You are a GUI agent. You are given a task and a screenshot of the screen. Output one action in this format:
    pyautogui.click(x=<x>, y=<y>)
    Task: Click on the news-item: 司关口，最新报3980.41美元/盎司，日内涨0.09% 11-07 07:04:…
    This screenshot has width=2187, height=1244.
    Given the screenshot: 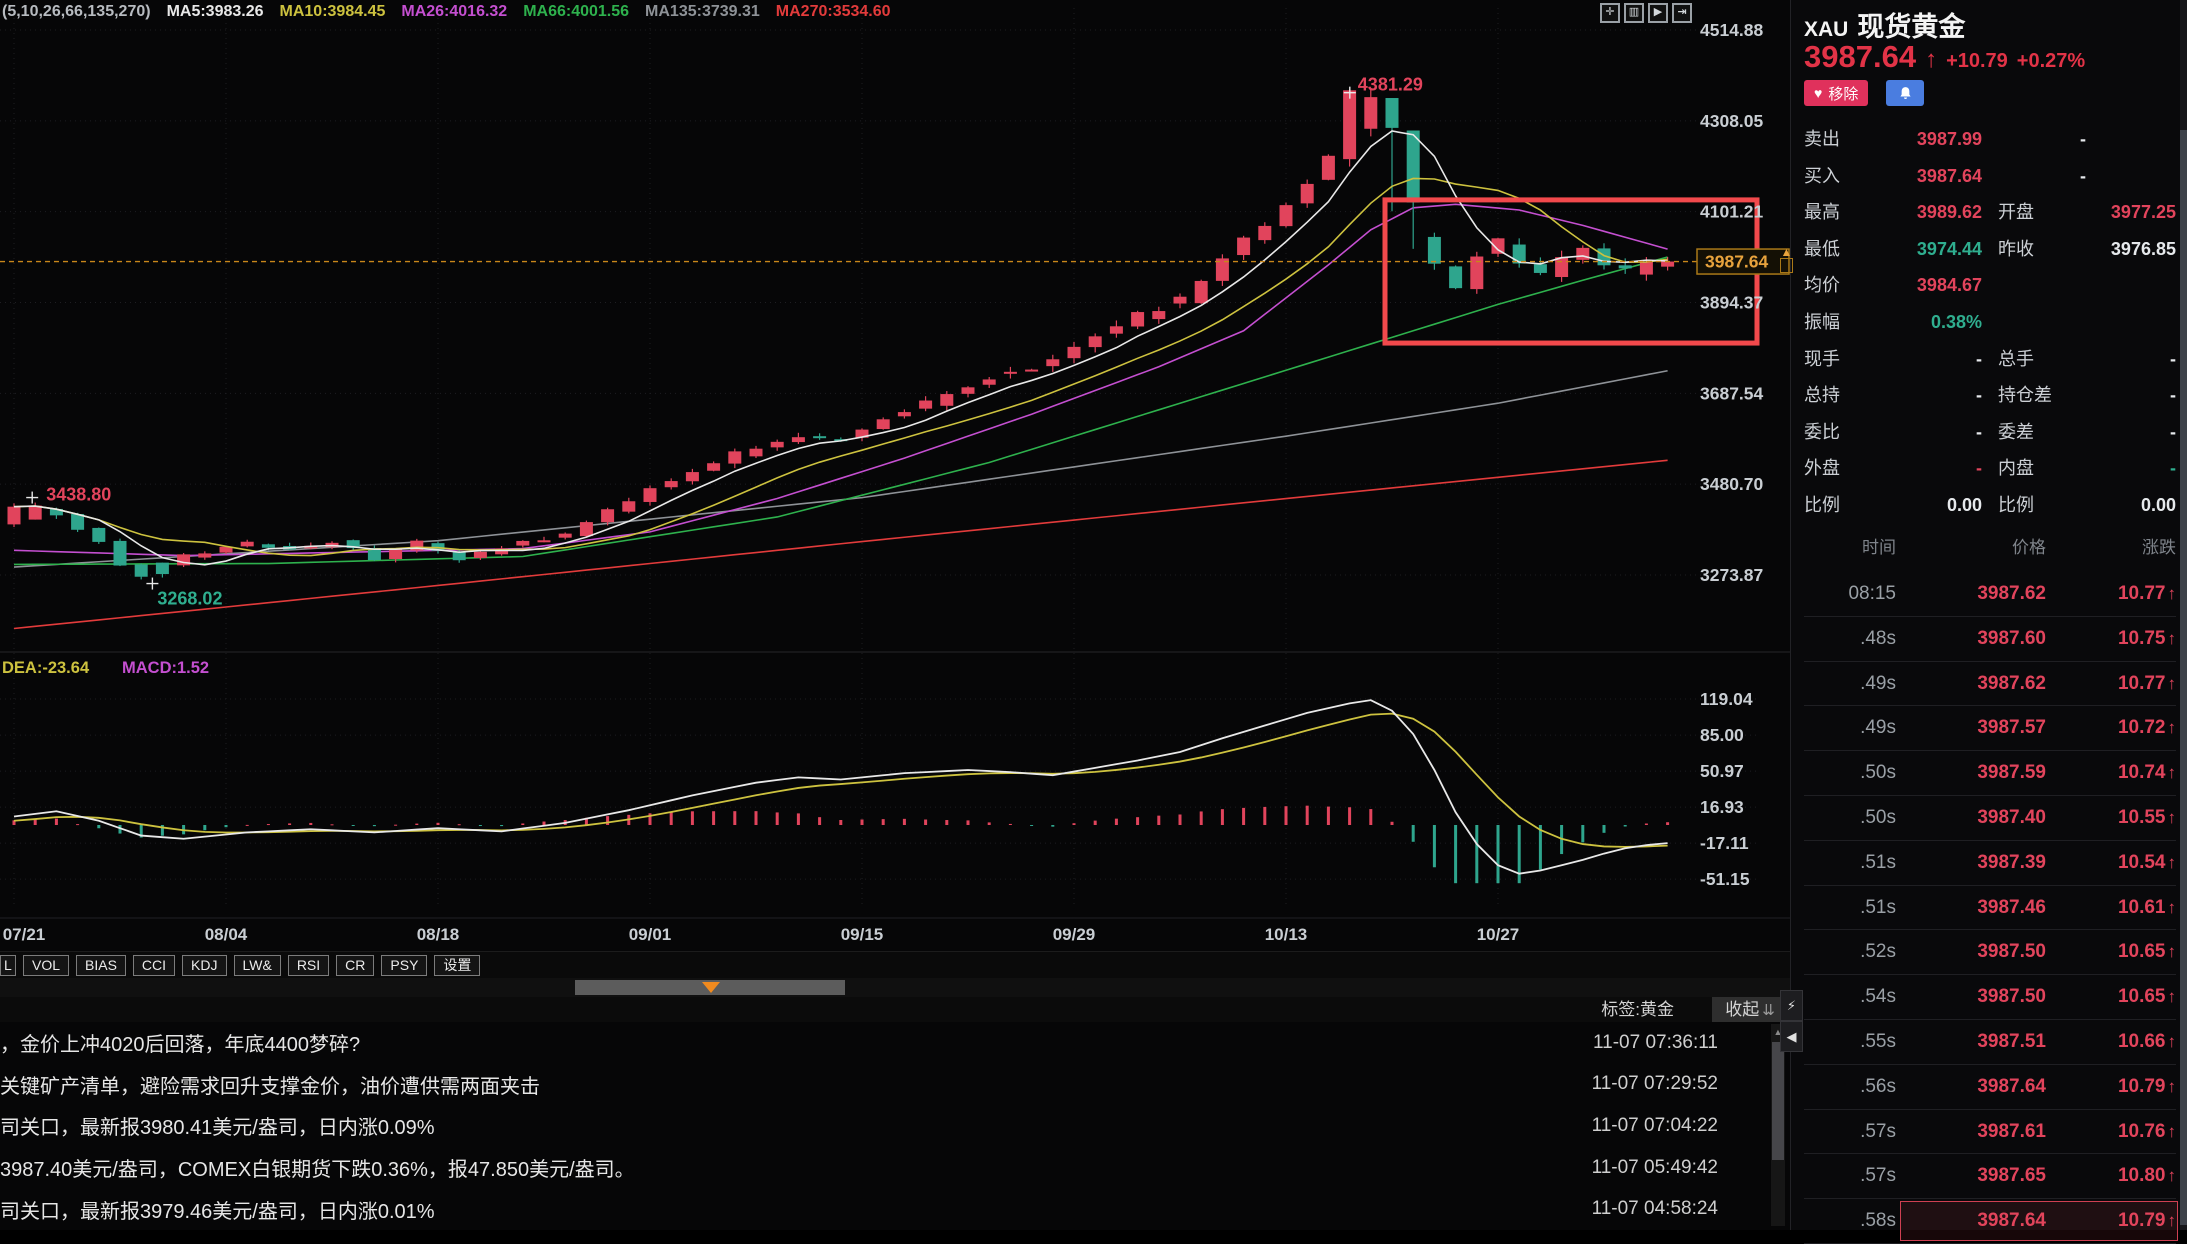 What is the action you would take?
    pyautogui.click(x=895, y=1126)
    